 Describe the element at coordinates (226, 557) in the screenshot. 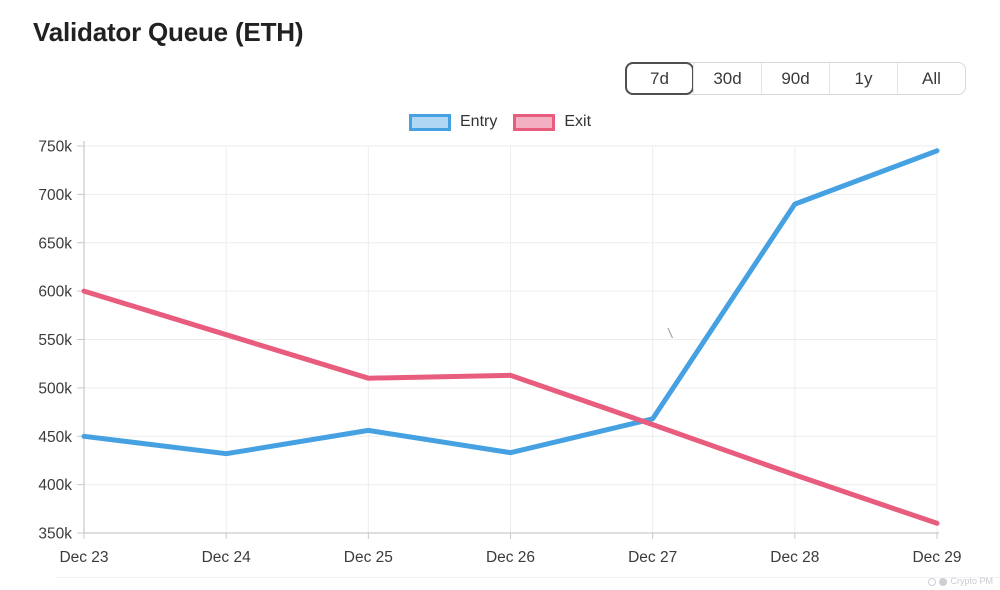

I see `x-tick-label: Dec 24` at that location.